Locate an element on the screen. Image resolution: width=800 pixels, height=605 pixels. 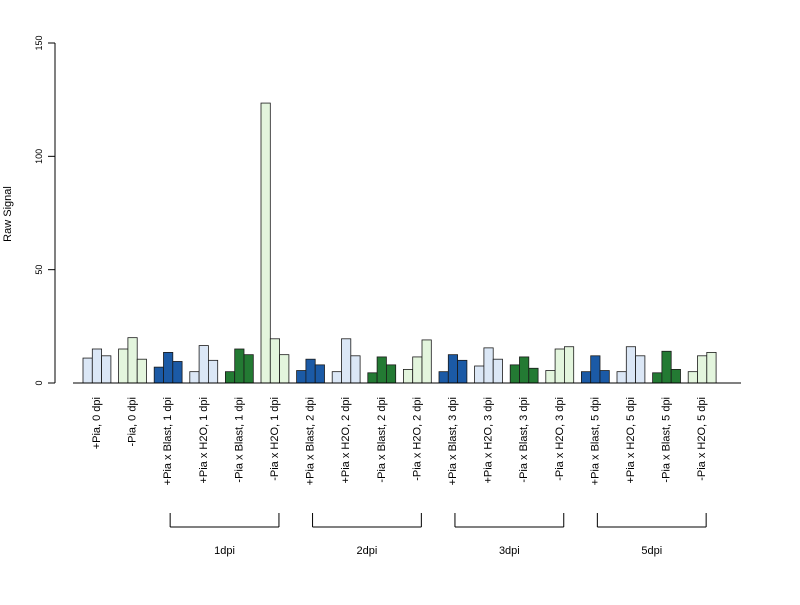
category-label: +Pia x H2O, 5 dpi is located at coordinates (631, 440).